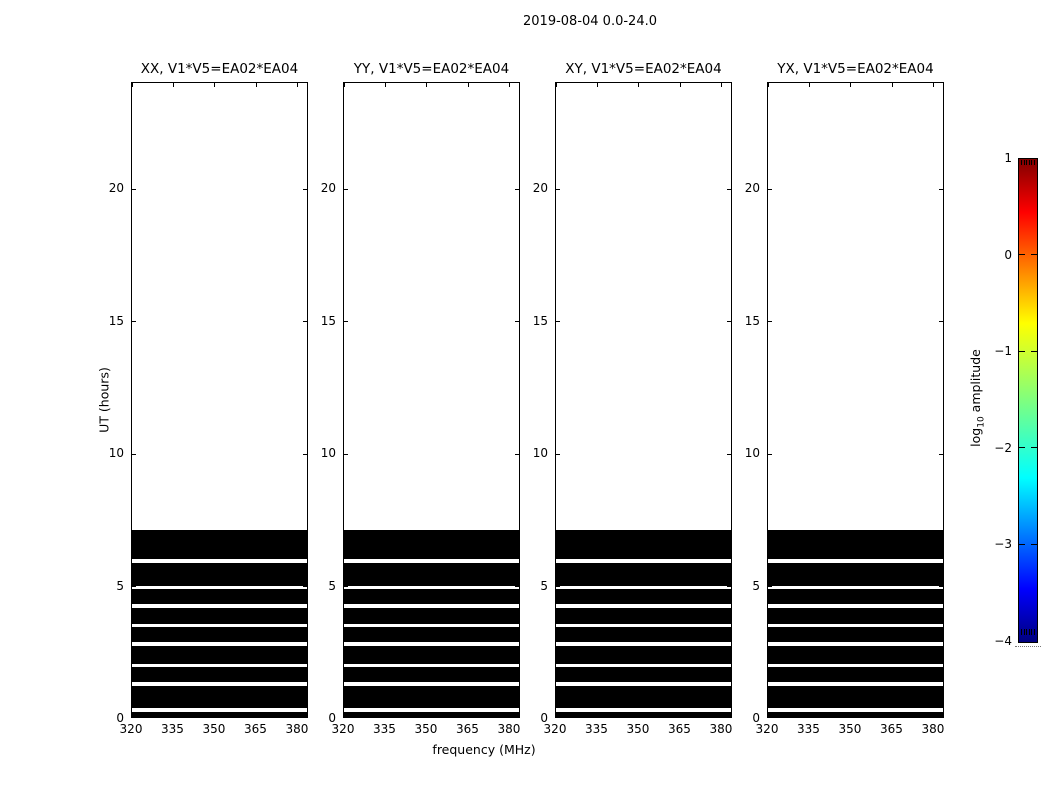 The image size is (1050, 800). Describe the element at coordinates (104, 400) in the screenshot. I see `y-axis-label: UT (hours)` at that location.